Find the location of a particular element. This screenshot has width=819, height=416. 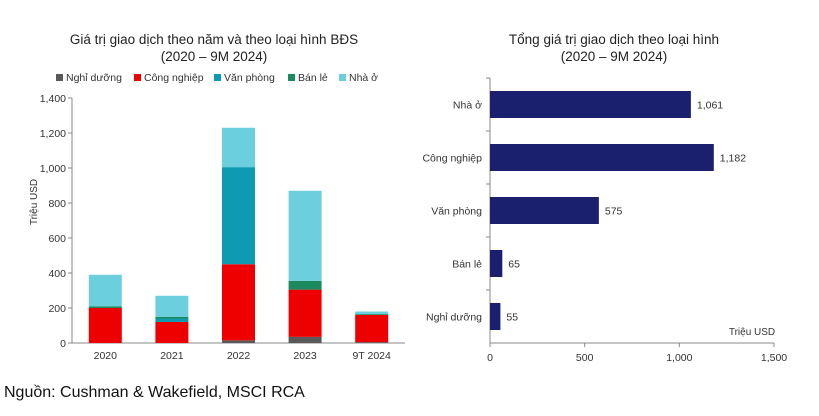

right-chart-subtitle: (2020 – 9M 2024) is located at coordinates (614, 56).